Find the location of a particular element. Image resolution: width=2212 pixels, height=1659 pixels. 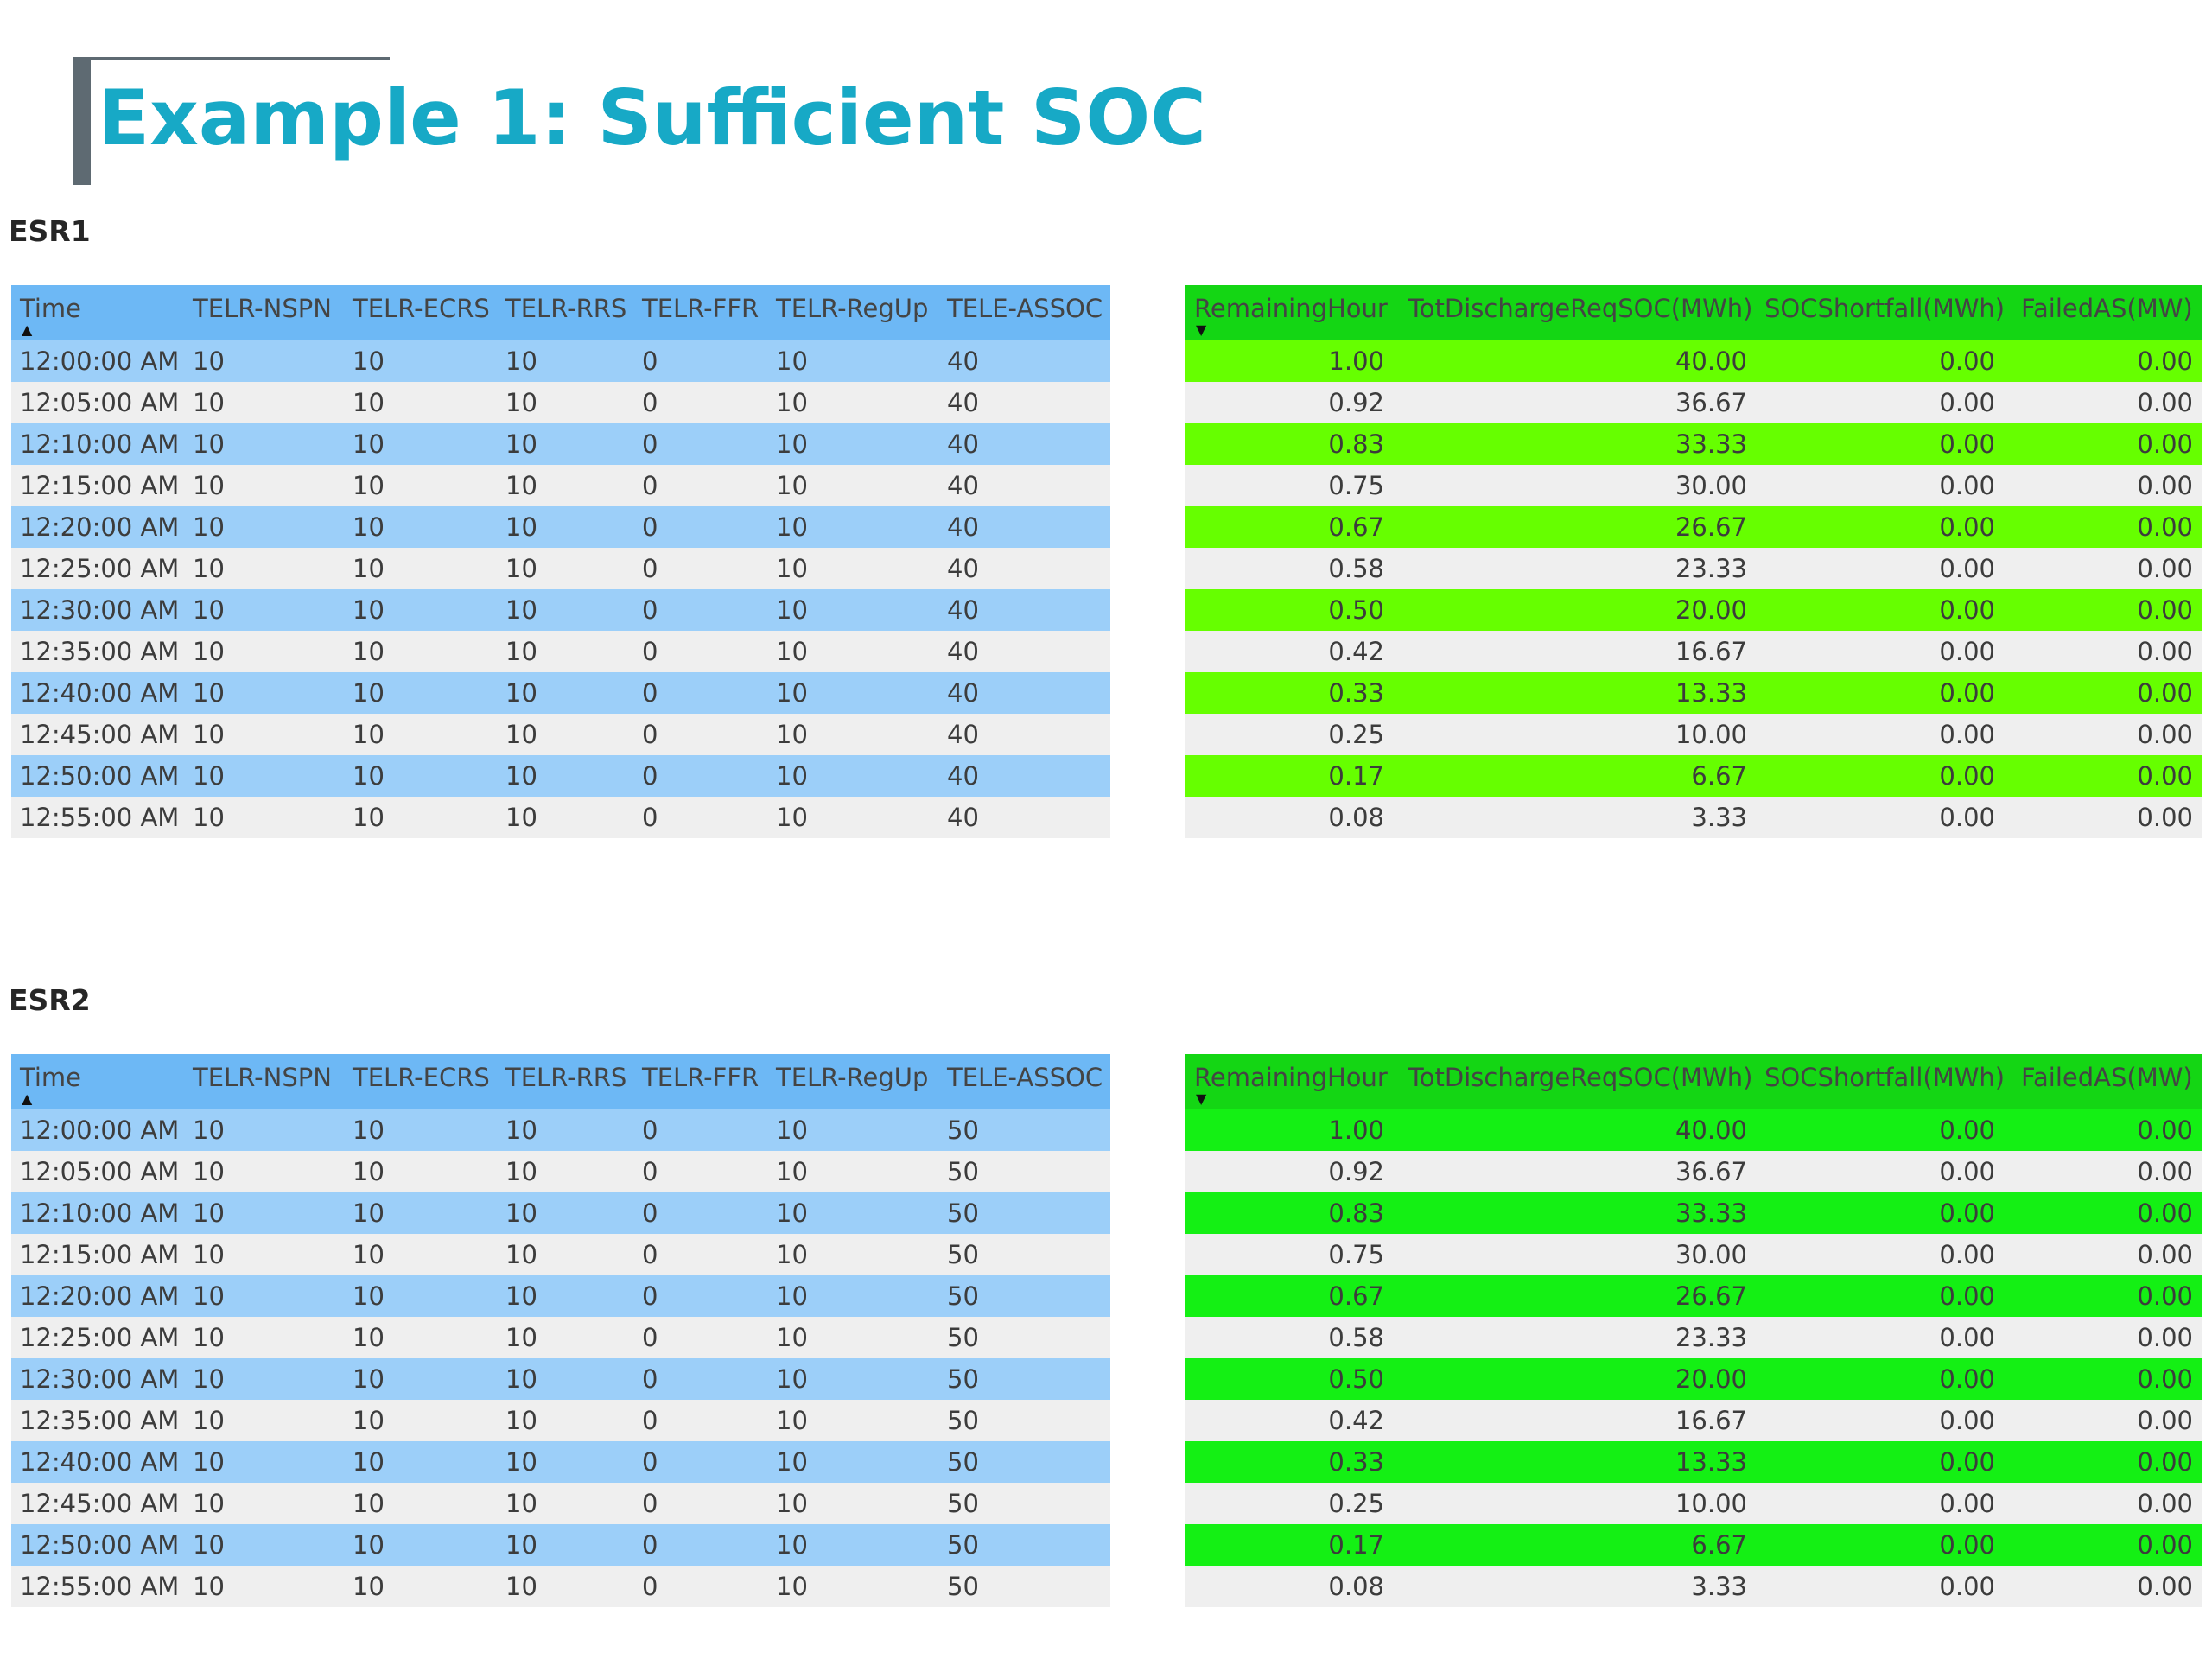

table-row: 12:35:00 AM 10 10 10 0 10 50 is located at coordinates (560, 1420).